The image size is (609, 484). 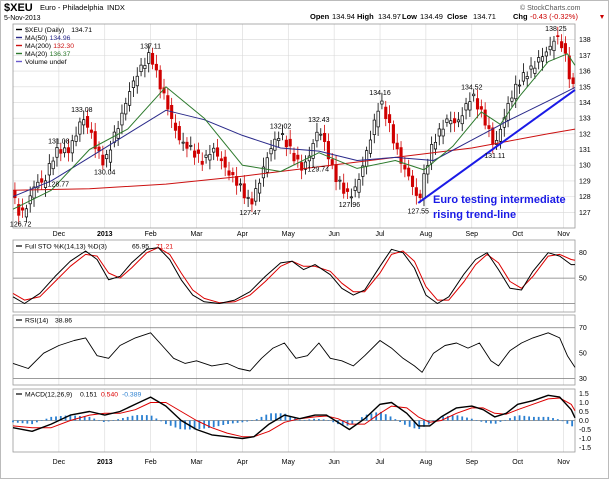 What do you see at coordinates (164, 247) in the screenshot?
I see `sto-d-value: 71.21` at bounding box center [164, 247].